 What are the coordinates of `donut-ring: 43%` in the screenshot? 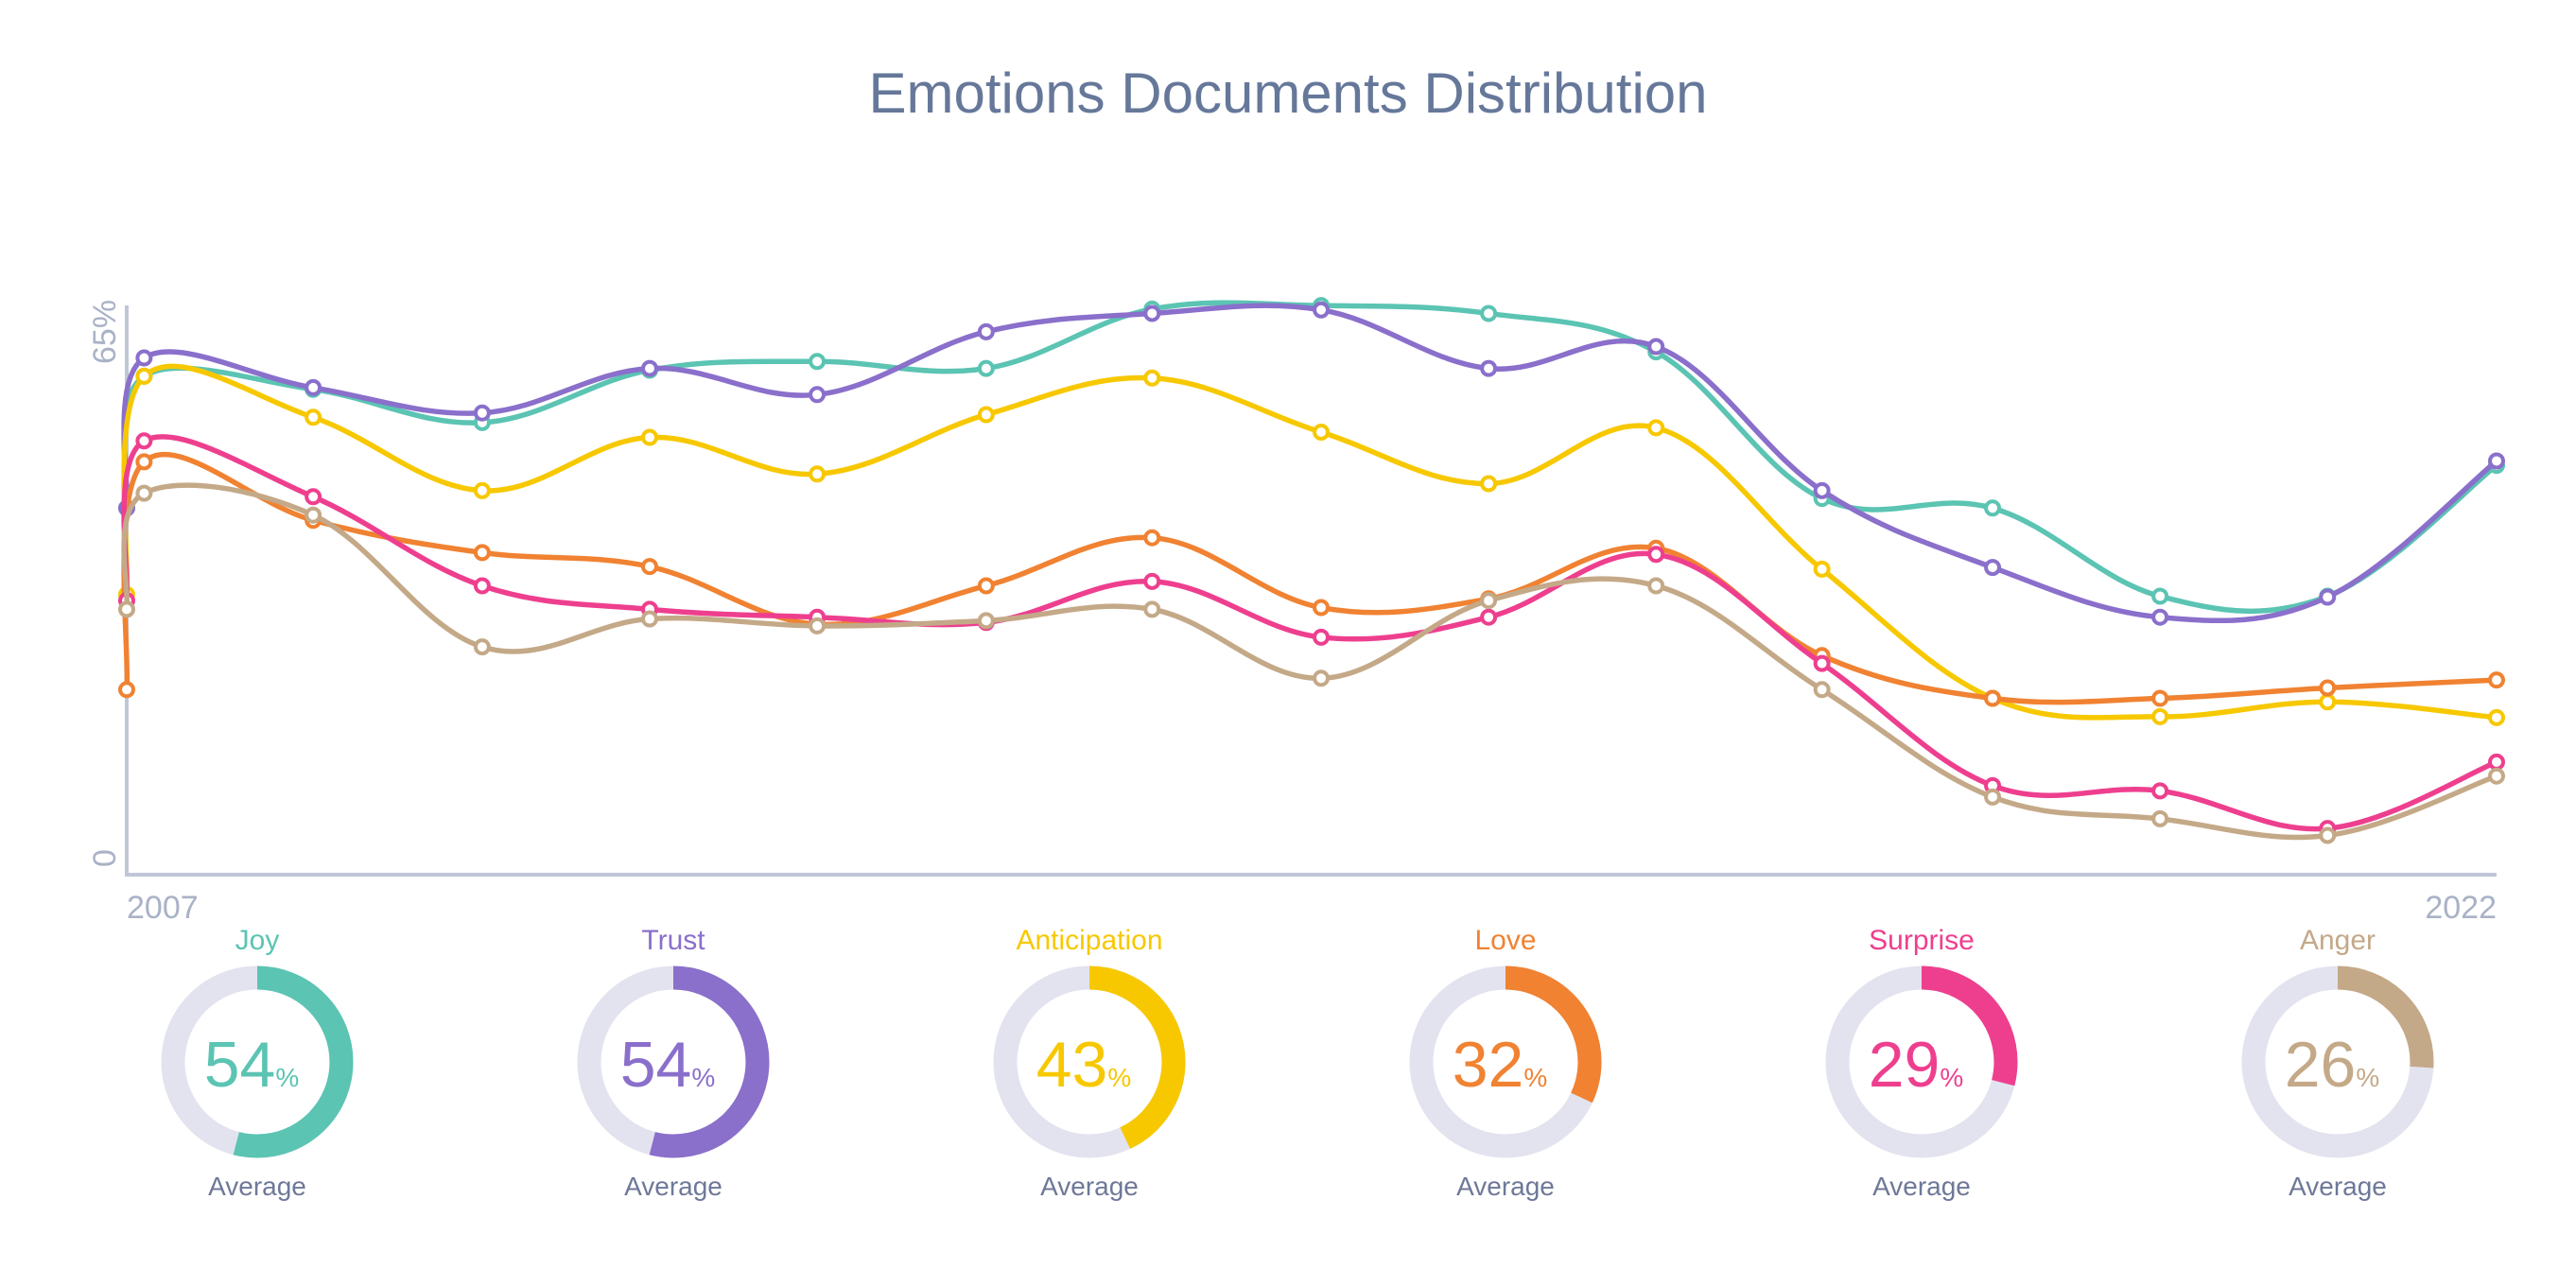 It's located at (1089, 1061).